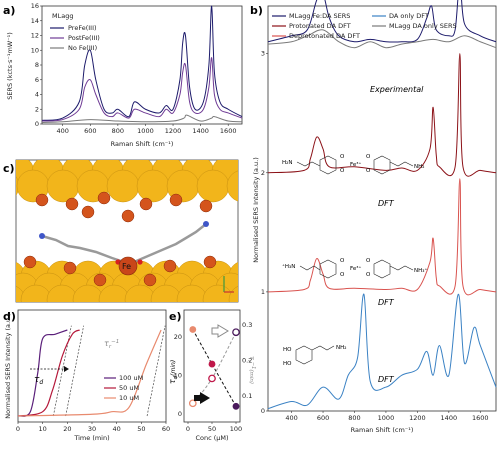 This screenshot has height=449, width=500. Describe the element at coordinates (91, 438) in the screenshot. I see `panel-d-xlabel: Time (min)` at that location.